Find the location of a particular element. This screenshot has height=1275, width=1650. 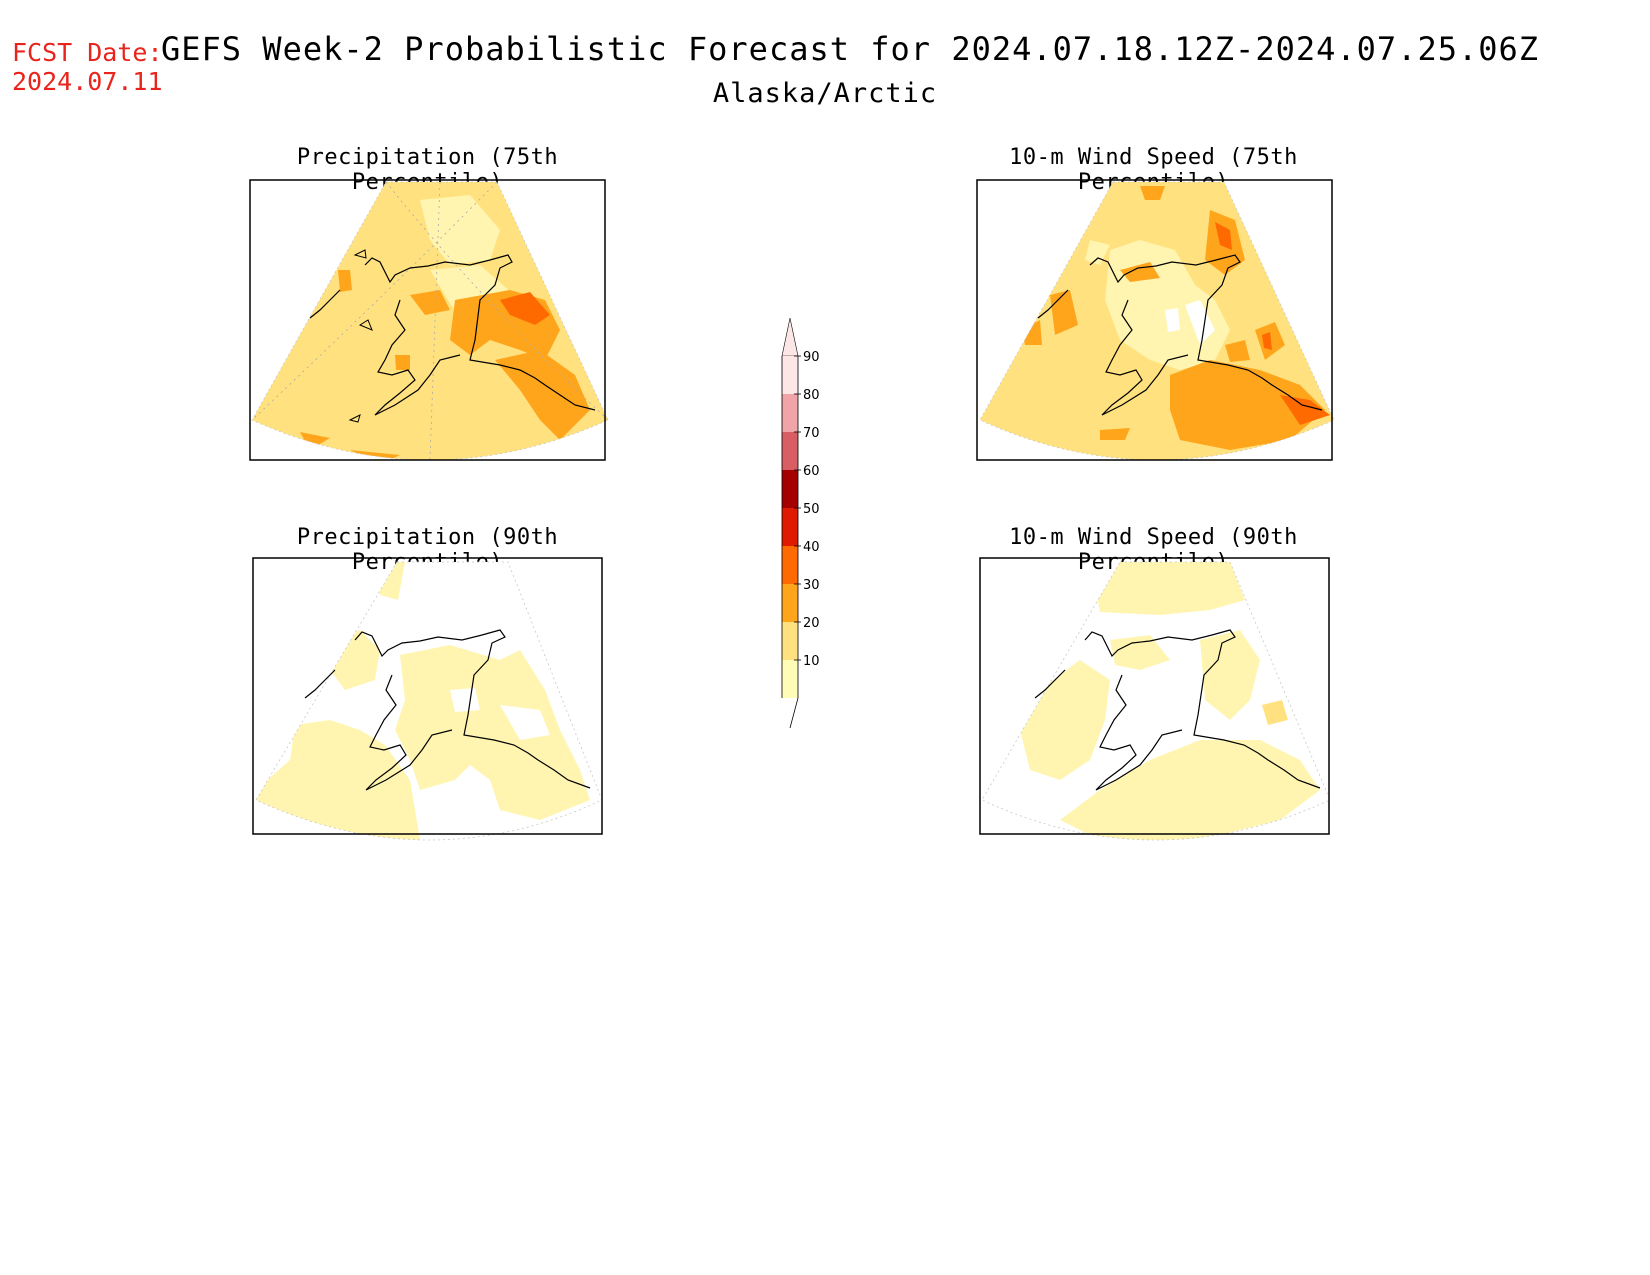

wind75-pale-patch is located at coordinates (1097, 252).